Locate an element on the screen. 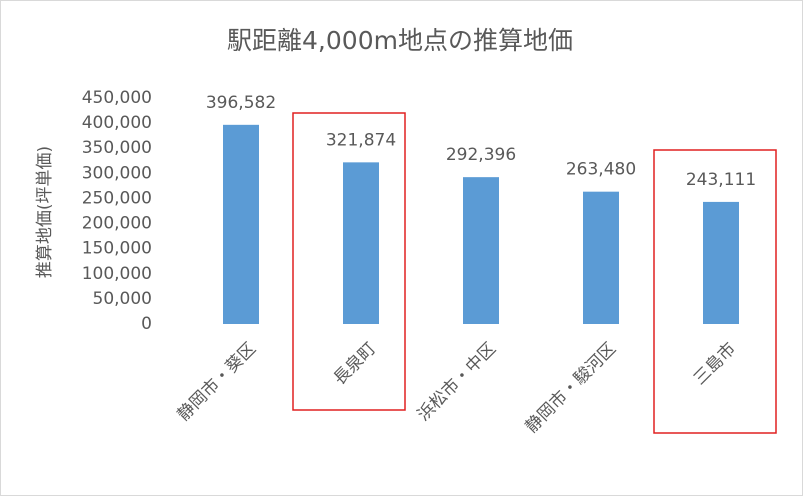 The width and height of the screenshot is (803, 496). value-label: 263,480 is located at coordinates (601, 170).